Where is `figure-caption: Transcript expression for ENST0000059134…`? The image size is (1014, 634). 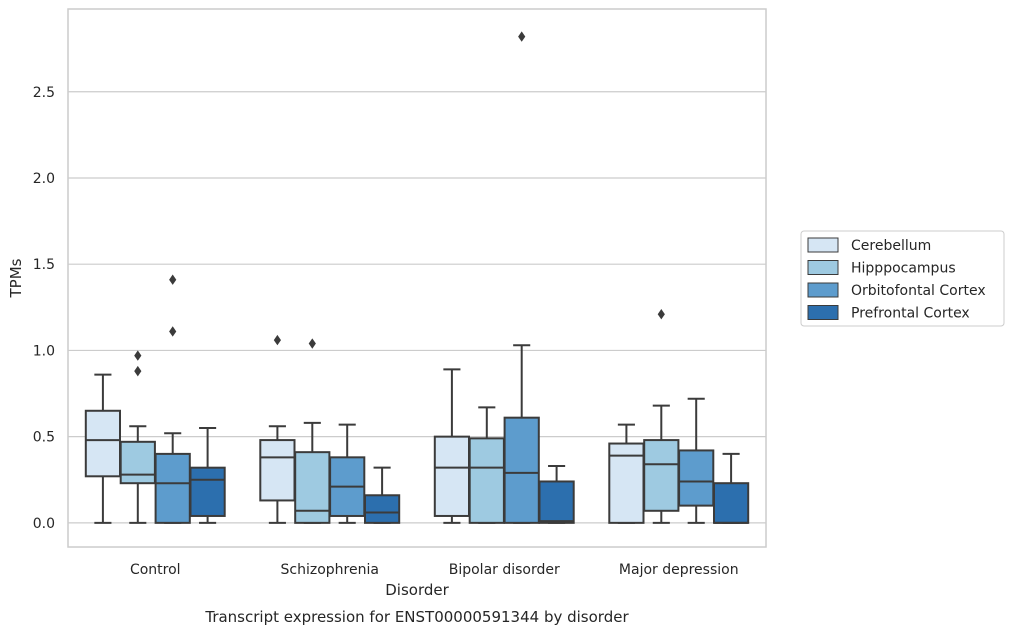
figure-caption: Transcript expression for ENST0000059134… is located at coordinates (416, 617).